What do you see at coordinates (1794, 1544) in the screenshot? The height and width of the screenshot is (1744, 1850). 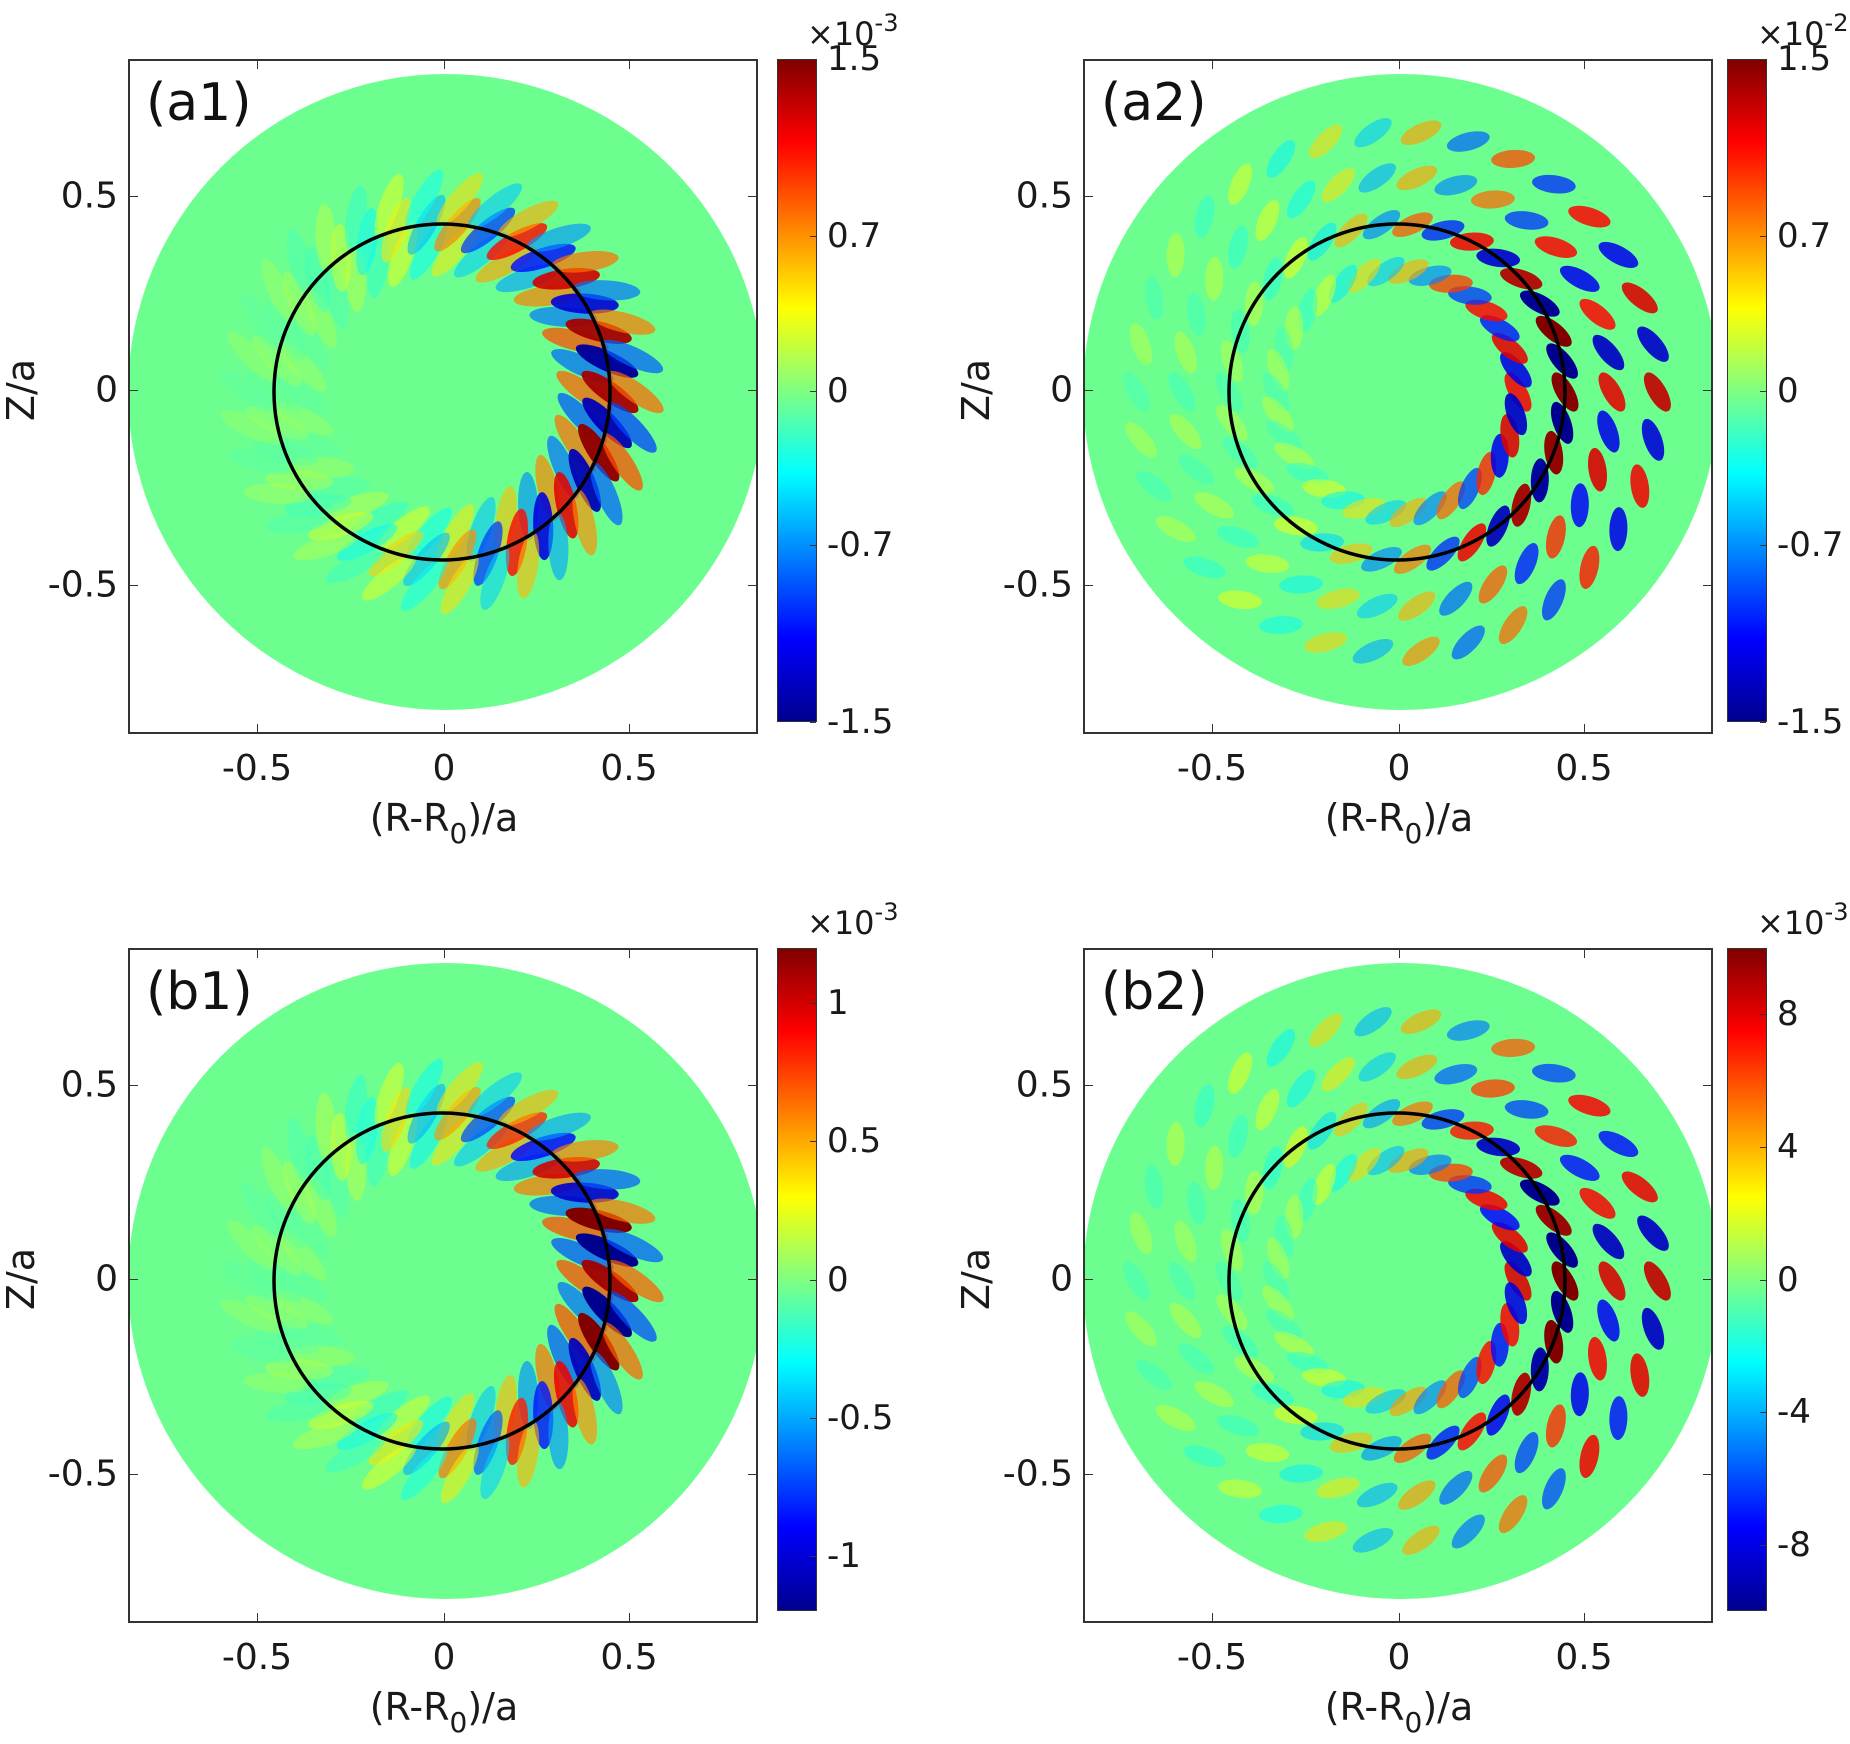 I see `colorbar-tick-label: -8` at bounding box center [1794, 1544].